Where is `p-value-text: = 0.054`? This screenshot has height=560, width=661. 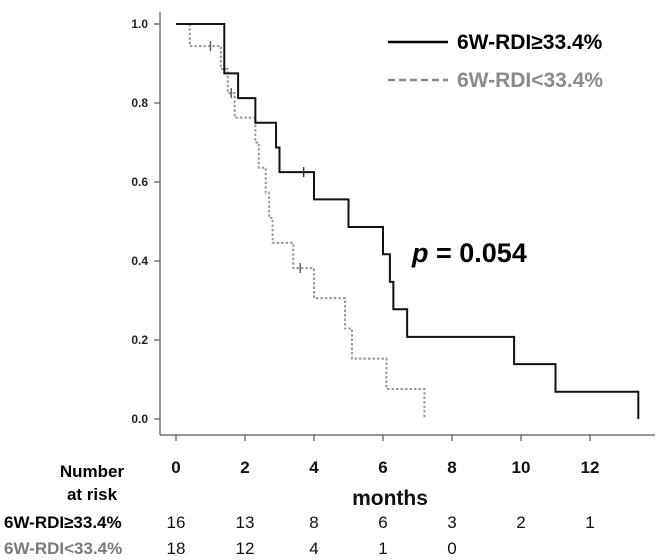 p-value-text: = 0.054 is located at coordinates (478, 253).